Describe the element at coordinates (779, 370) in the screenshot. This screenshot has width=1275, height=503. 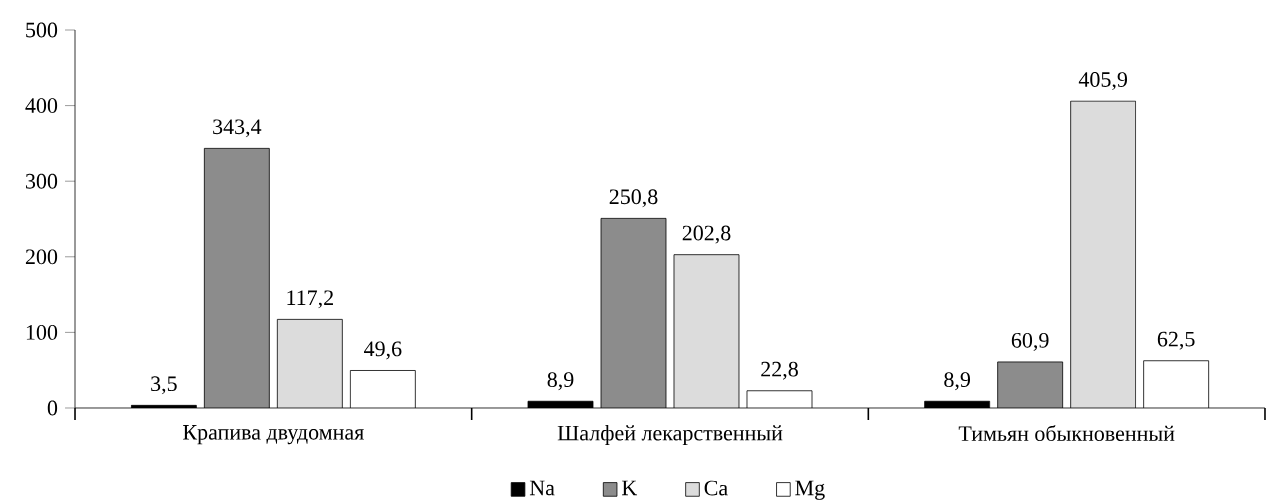
I see `data-label: 22,8` at that location.